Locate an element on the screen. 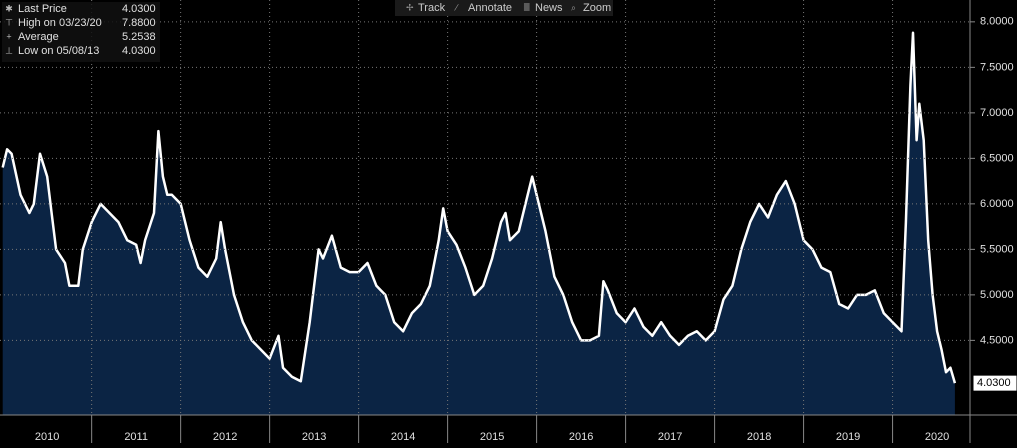 The width and height of the screenshot is (1017, 448). x-tick-label: 2019 is located at coordinates (848, 437).